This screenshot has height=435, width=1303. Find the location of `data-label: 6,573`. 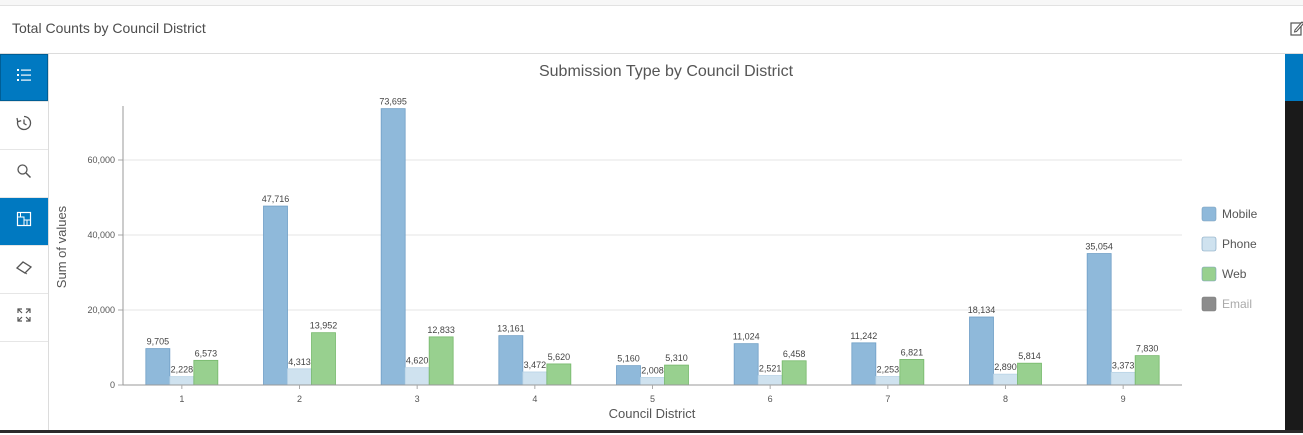

data-label: 6,573 is located at coordinates (206, 353).